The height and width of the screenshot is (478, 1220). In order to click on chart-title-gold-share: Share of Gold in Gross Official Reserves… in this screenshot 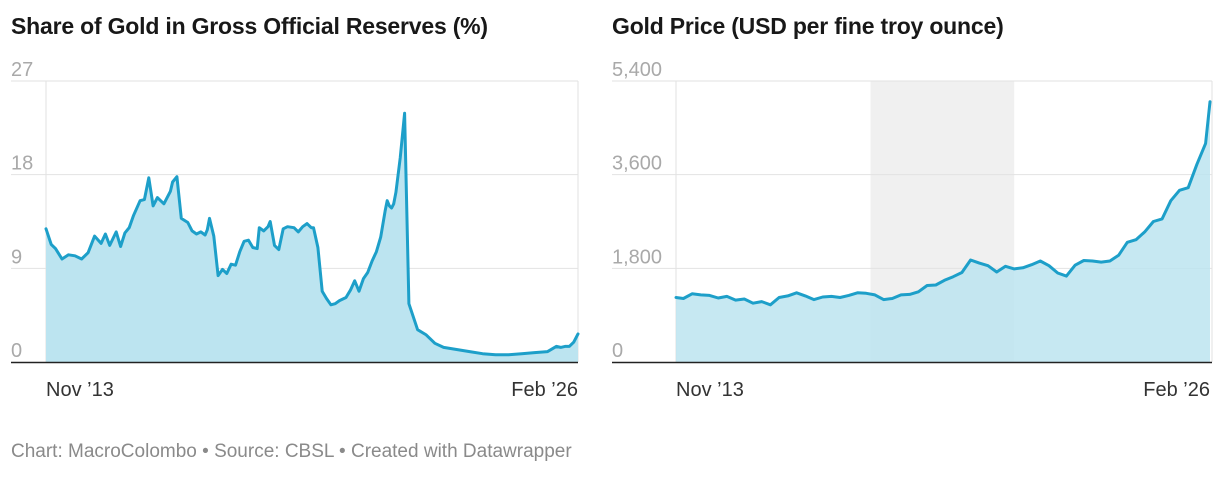, I will do `click(249, 26)`.